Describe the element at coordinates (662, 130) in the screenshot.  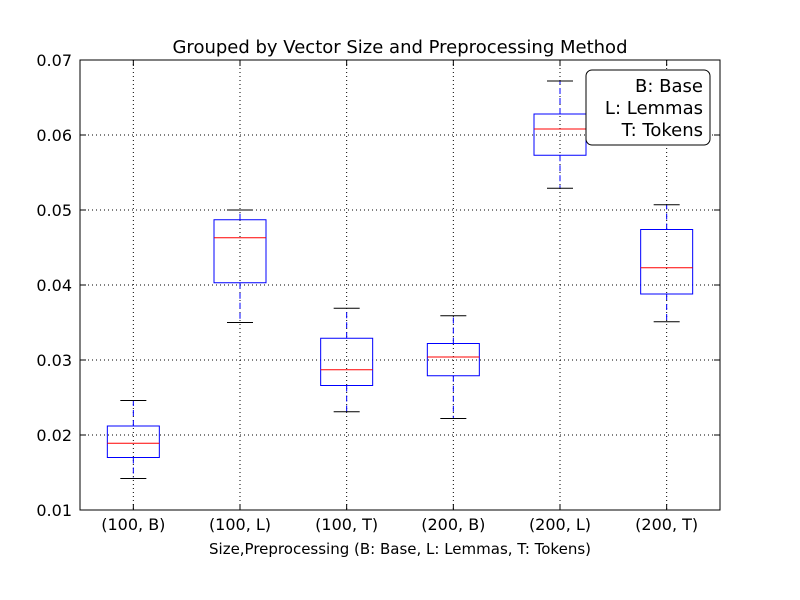
I see `legend-entry-tokens: T: Tokens` at that location.